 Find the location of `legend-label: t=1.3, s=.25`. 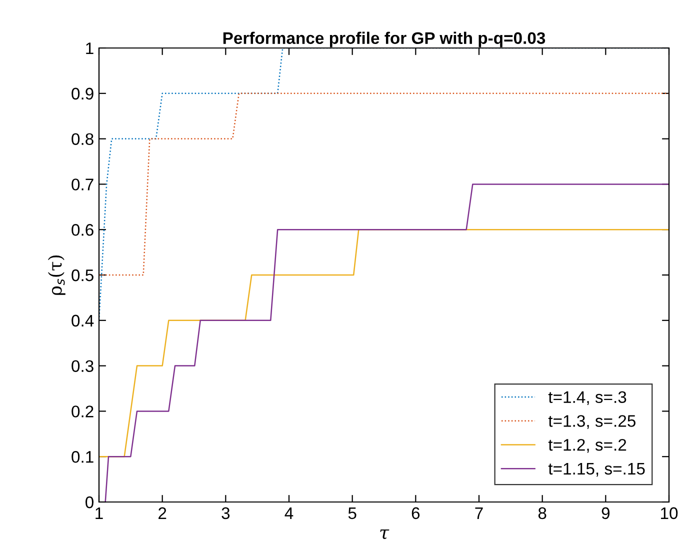

legend-label: t=1.3, s=.25 is located at coordinates (592, 422).